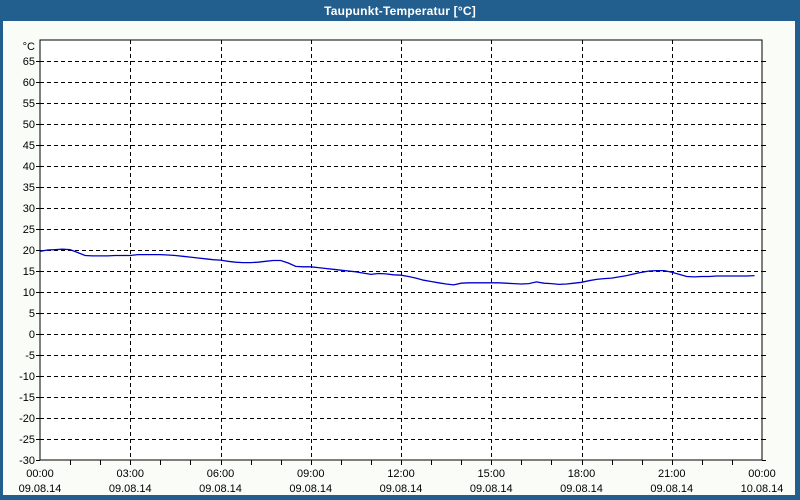 This screenshot has height=500, width=800. What do you see at coordinates (27, 398) in the screenshot?
I see `y-tick-label: -15` at bounding box center [27, 398].